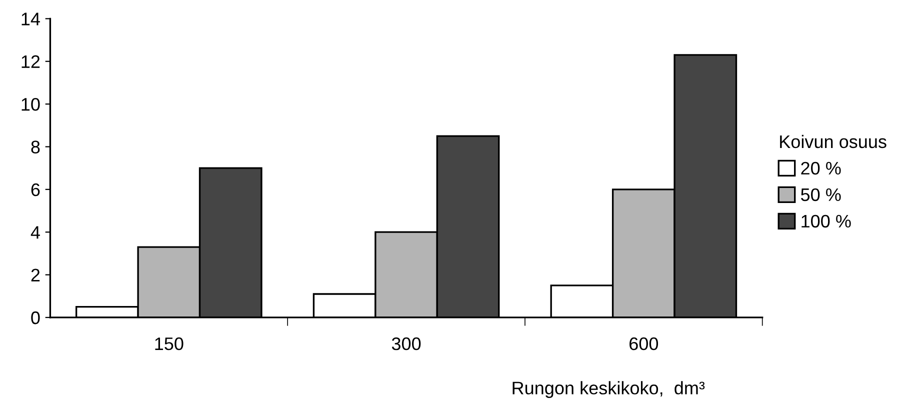 The height and width of the screenshot is (415, 913). What do you see at coordinates (644, 343) in the screenshot?
I see `x-tick-label: 600` at bounding box center [644, 343].